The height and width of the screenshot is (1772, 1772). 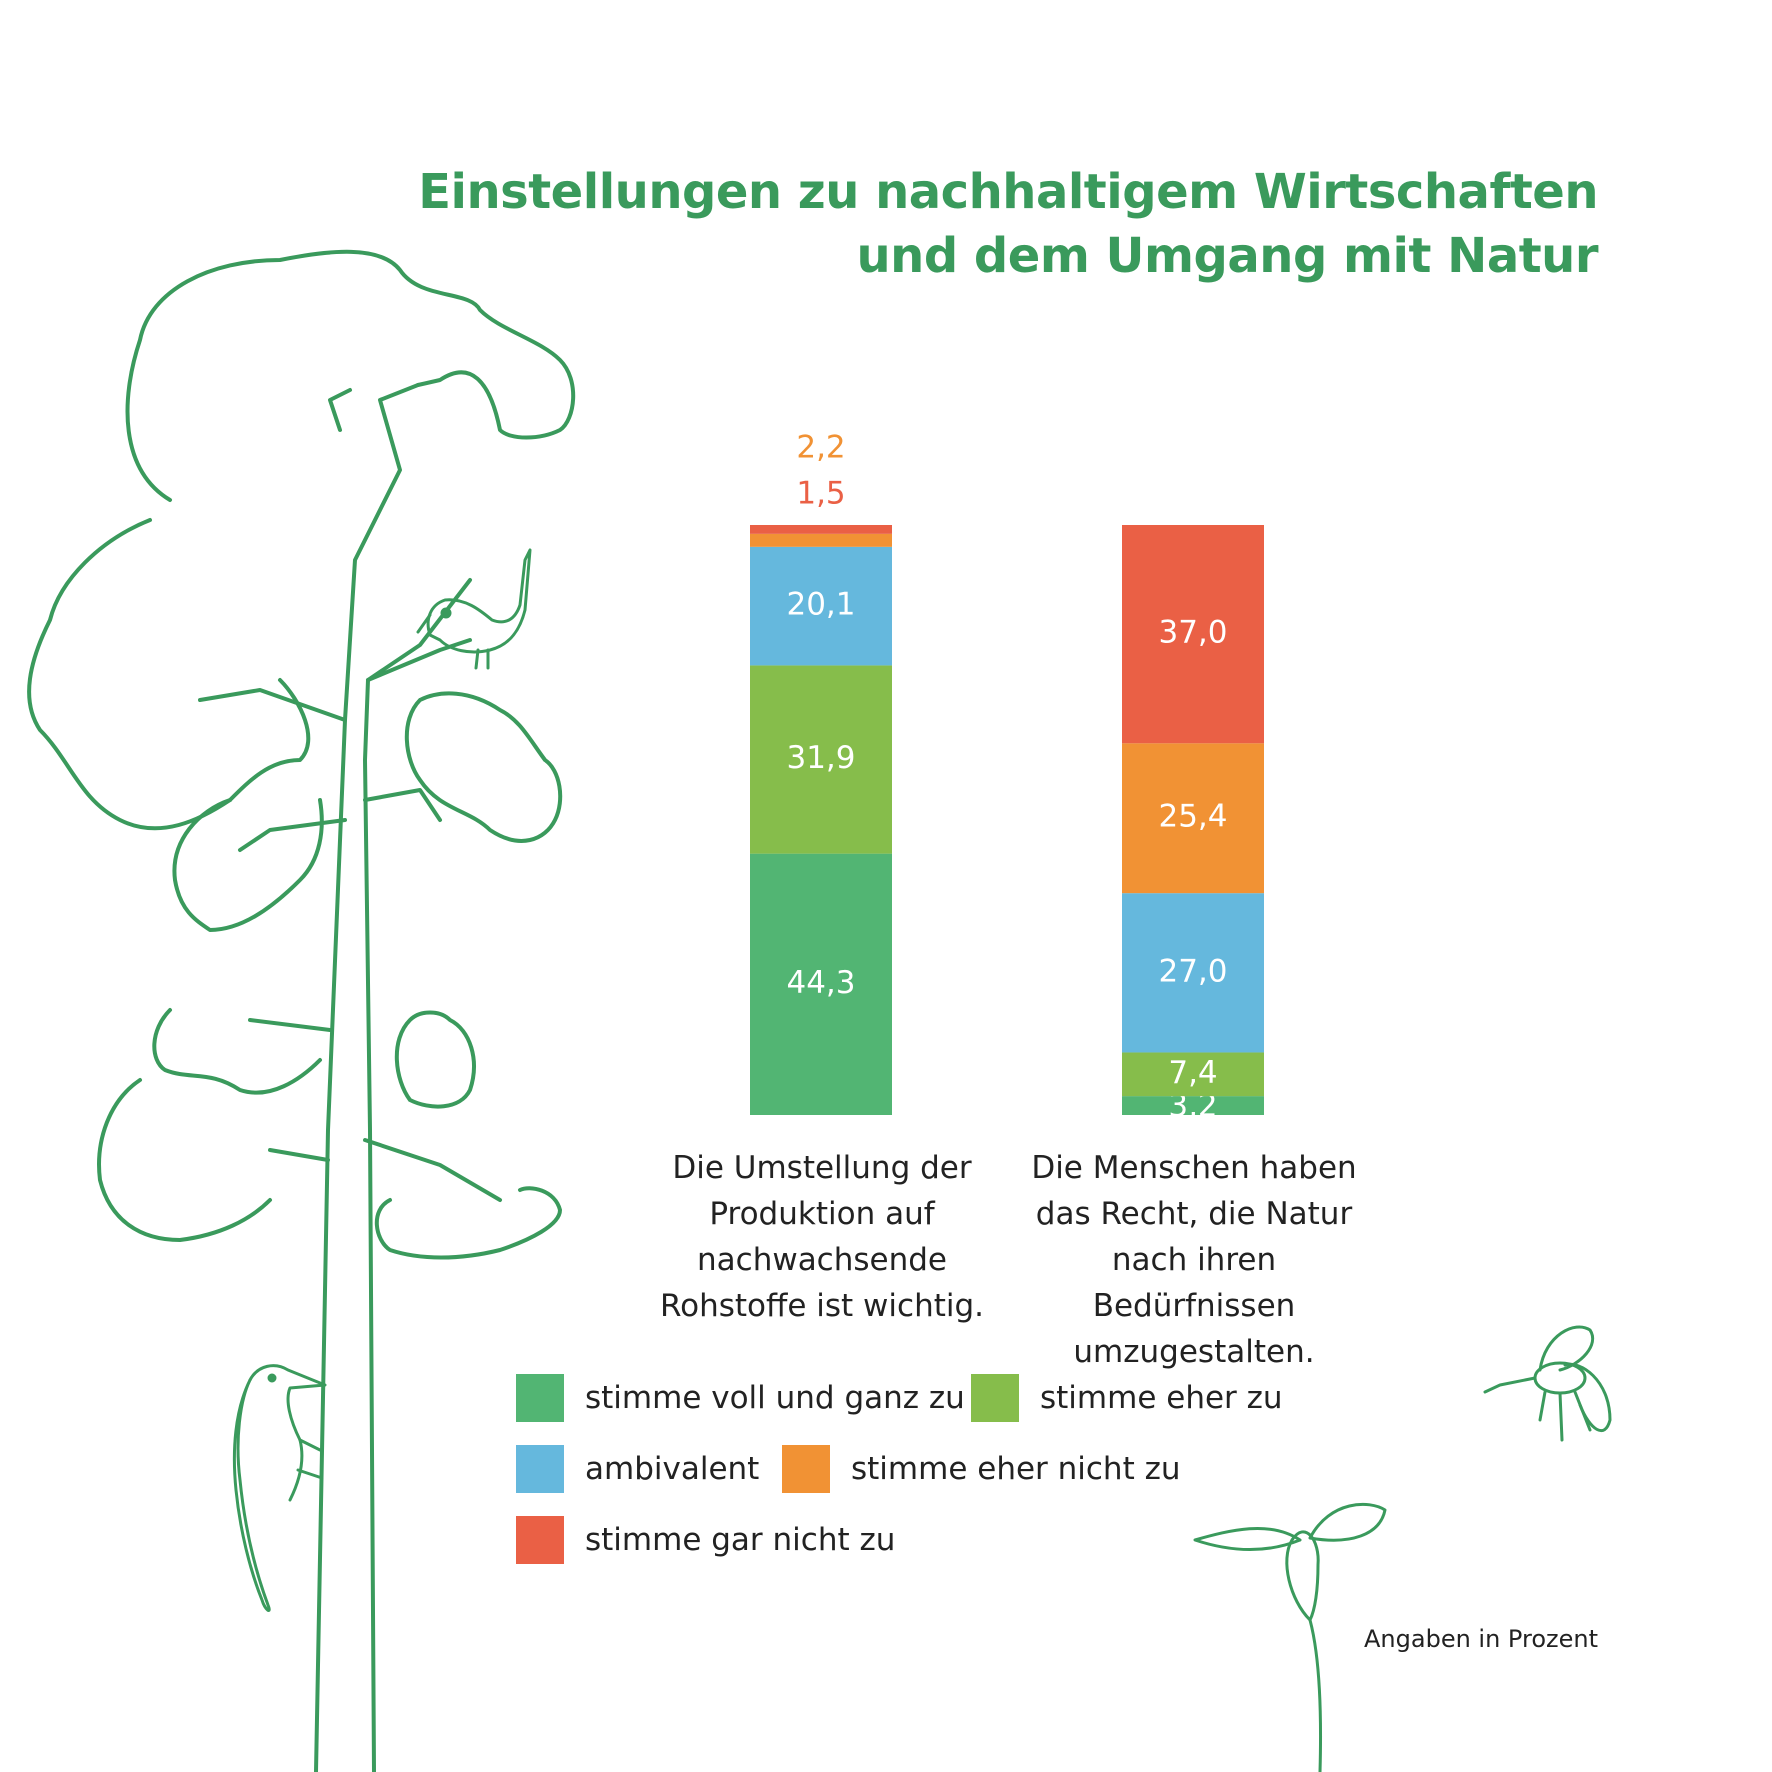 What do you see at coordinates (367, 1077) in the screenshot?
I see `tree-trunk` at bounding box center [367, 1077].